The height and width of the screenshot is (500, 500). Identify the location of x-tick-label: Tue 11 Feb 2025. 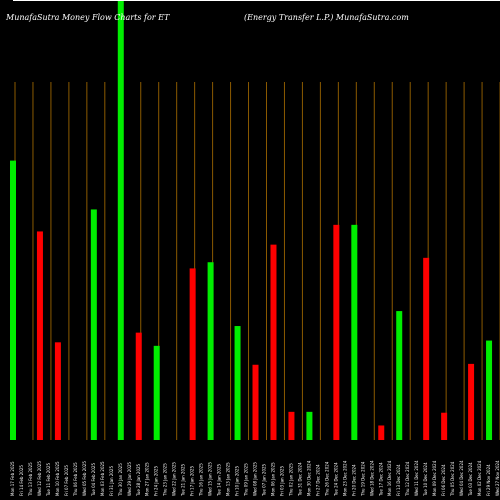
(48, 480).